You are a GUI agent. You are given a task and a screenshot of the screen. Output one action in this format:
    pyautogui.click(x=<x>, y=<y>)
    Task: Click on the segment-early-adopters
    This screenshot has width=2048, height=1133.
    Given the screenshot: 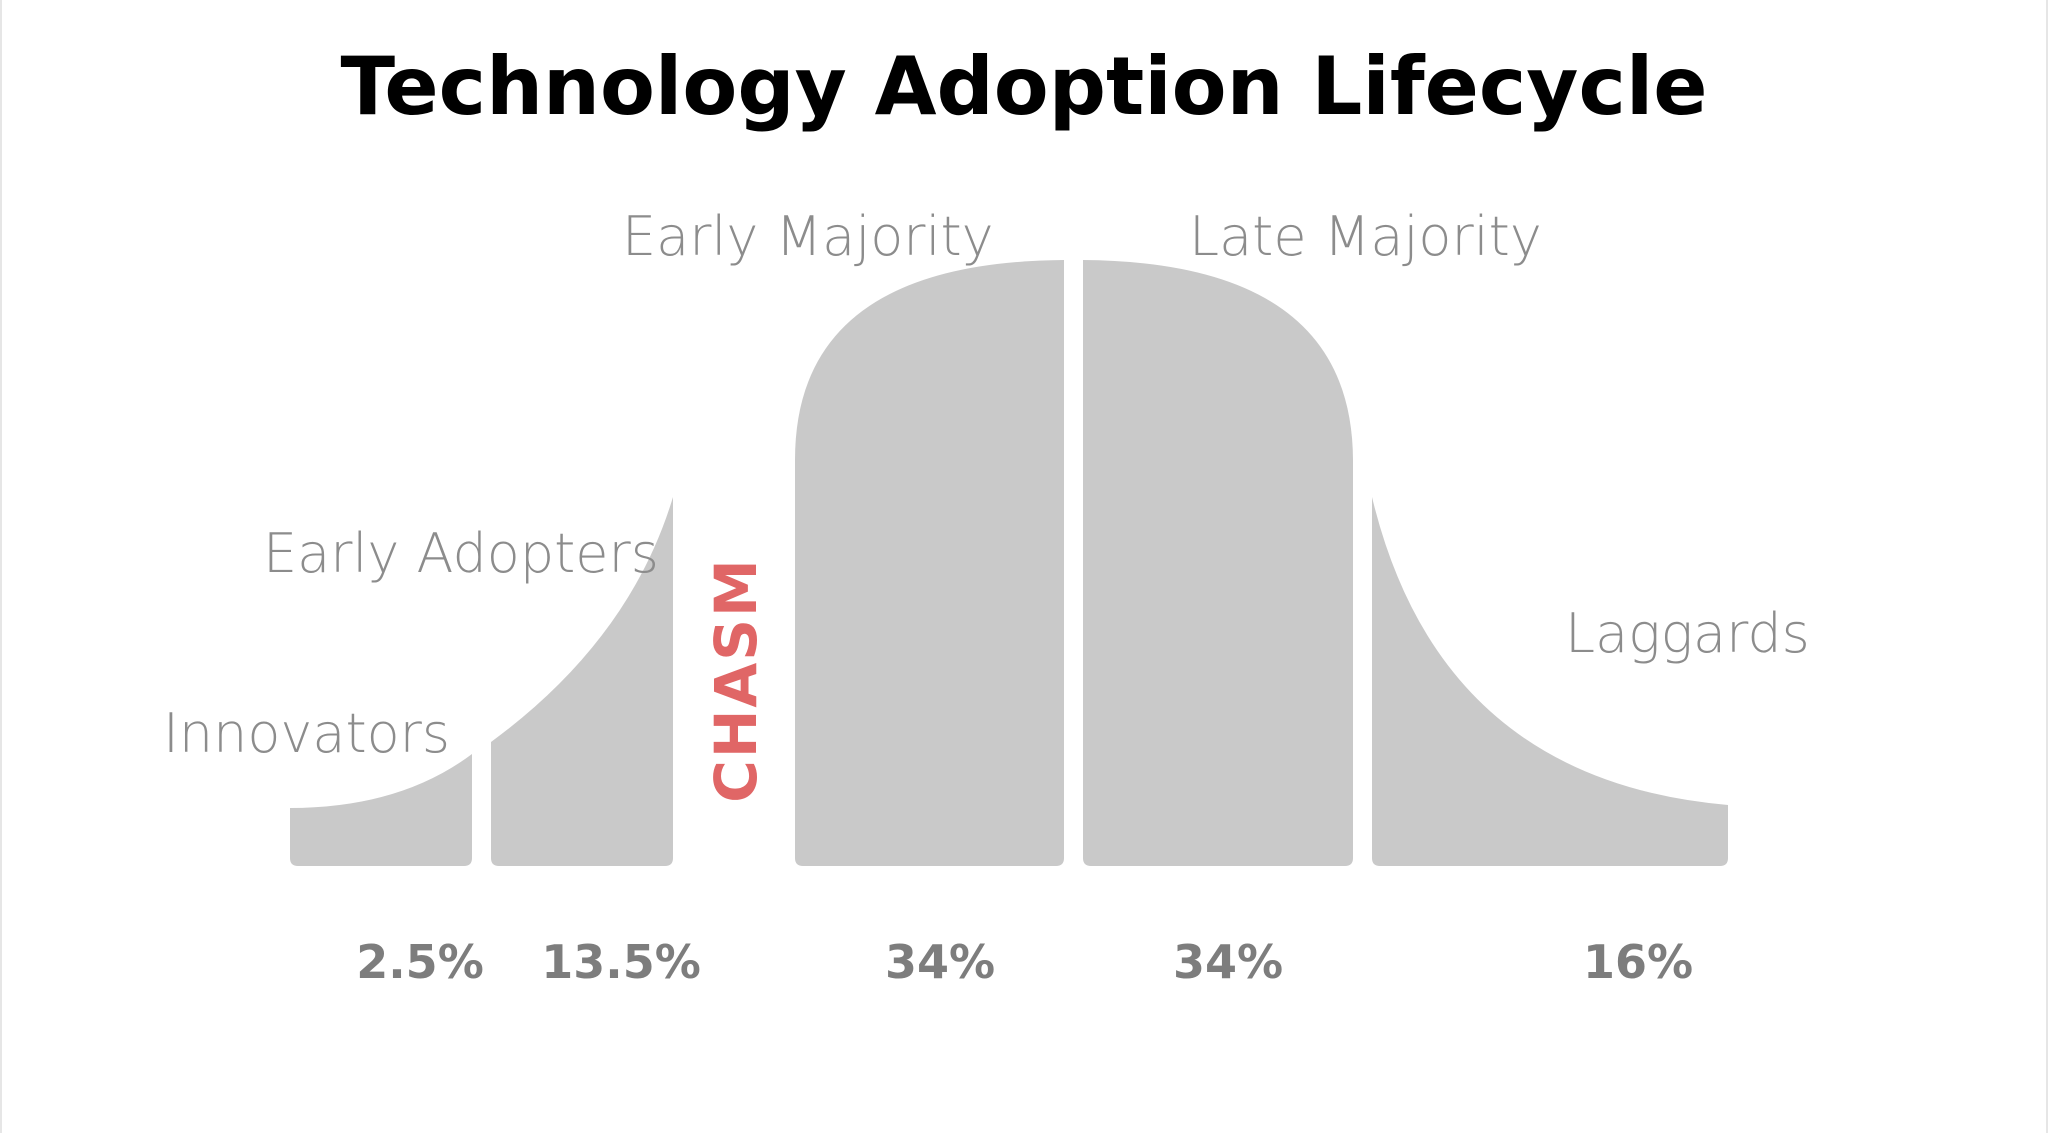 What is the action you would take?
    pyautogui.click(x=582, y=681)
    